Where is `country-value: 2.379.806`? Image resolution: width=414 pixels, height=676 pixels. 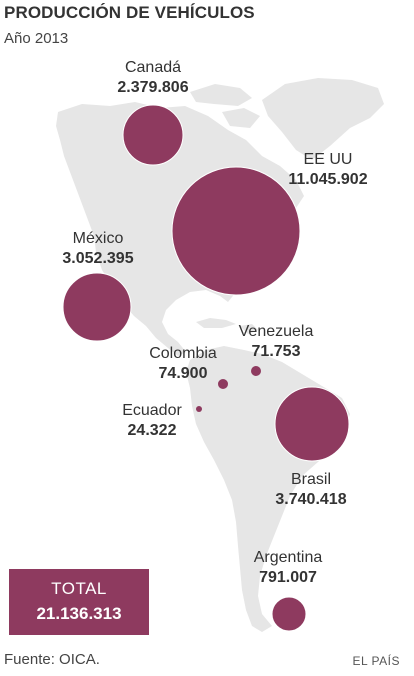 country-value: 2.379.806 is located at coordinates (153, 87).